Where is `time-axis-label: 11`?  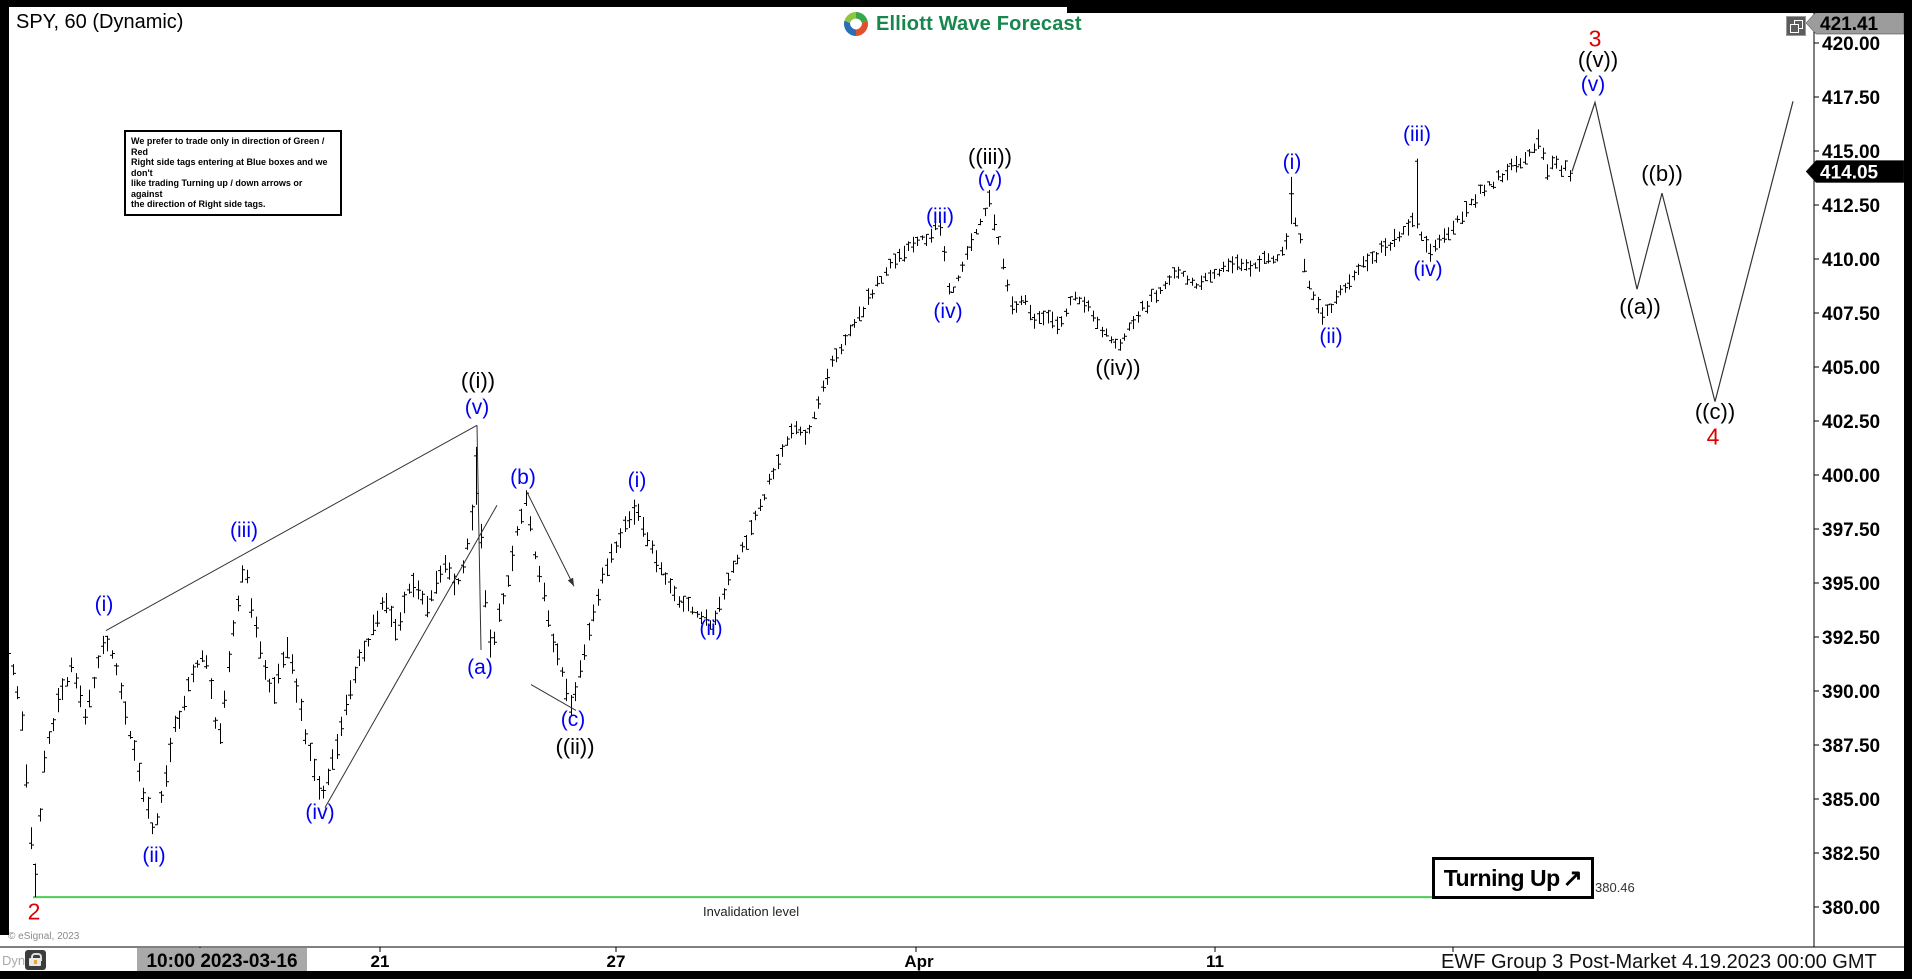 time-axis-label: 11 is located at coordinates (1215, 961).